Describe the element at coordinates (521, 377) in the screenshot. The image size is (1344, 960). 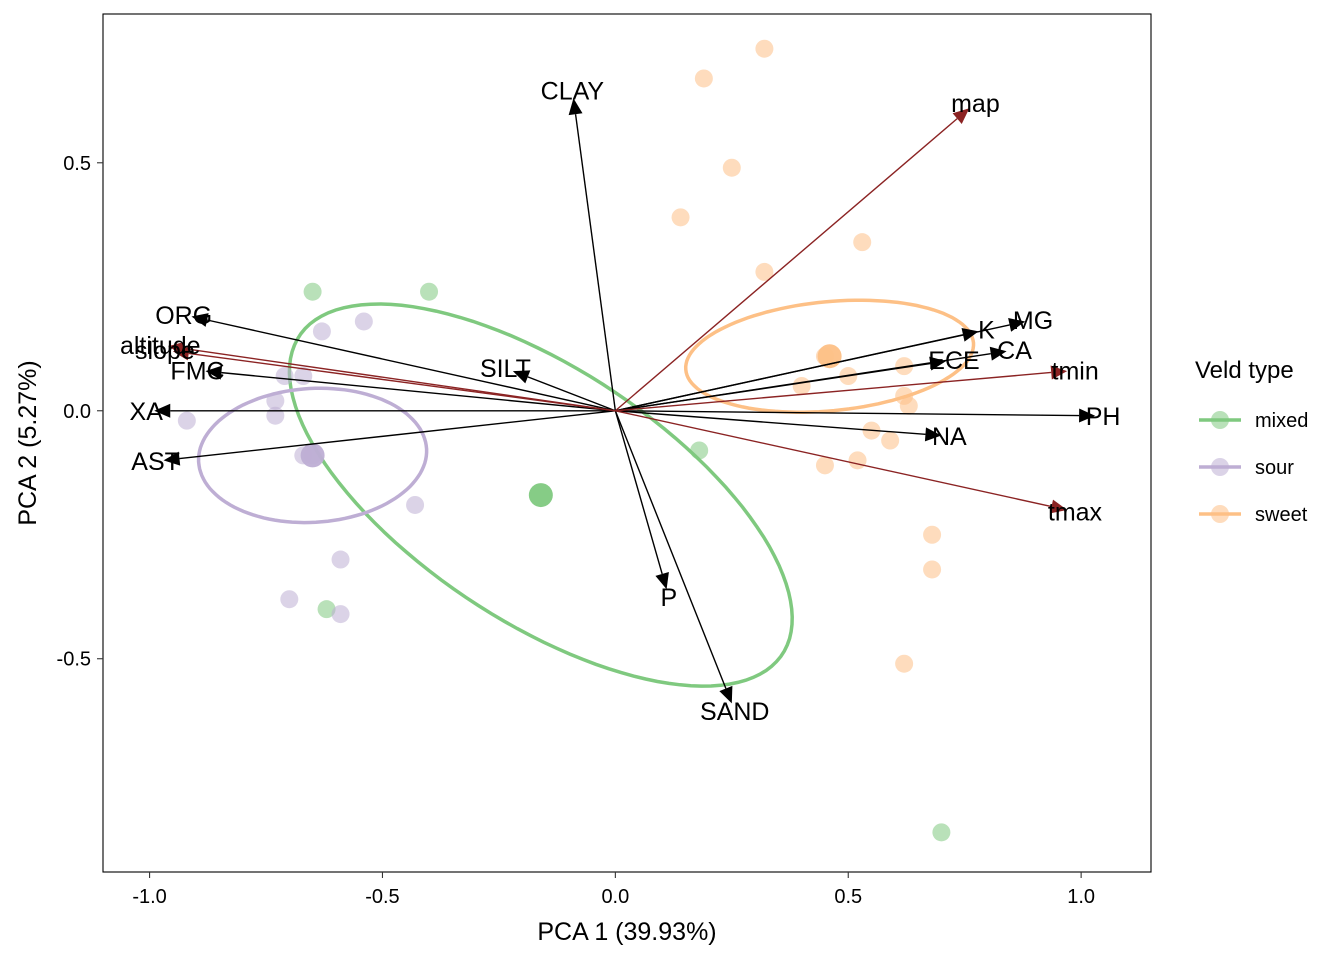
I see `arrowhead-SILT` at that location.